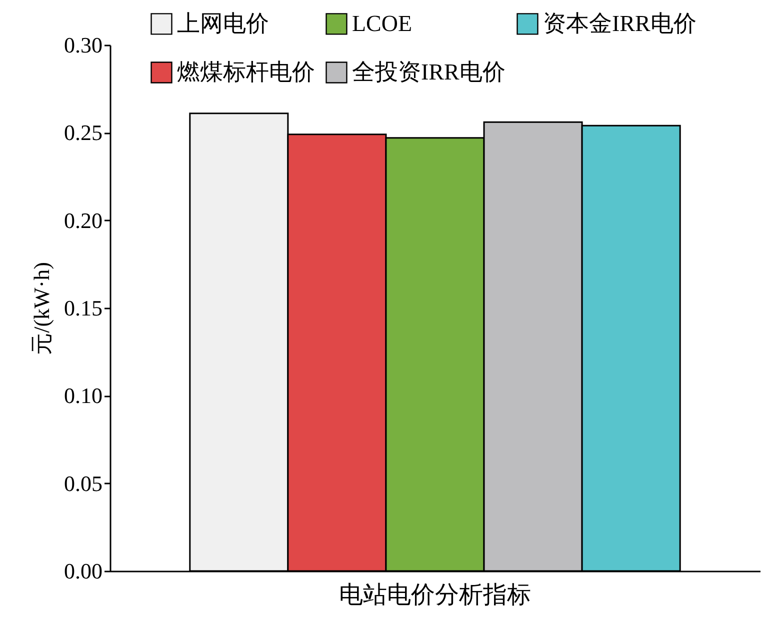  Describe the element at coordinates (83, 483) in the screenshot. I see `y-tick-label: 0.05` at that location.